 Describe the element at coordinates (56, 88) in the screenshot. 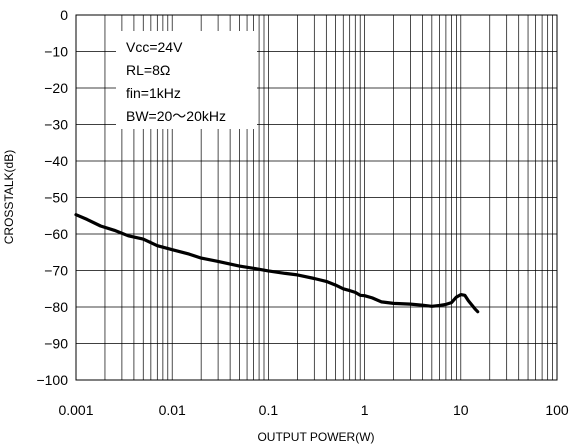

I see `y-tick-label: −20` at that location.